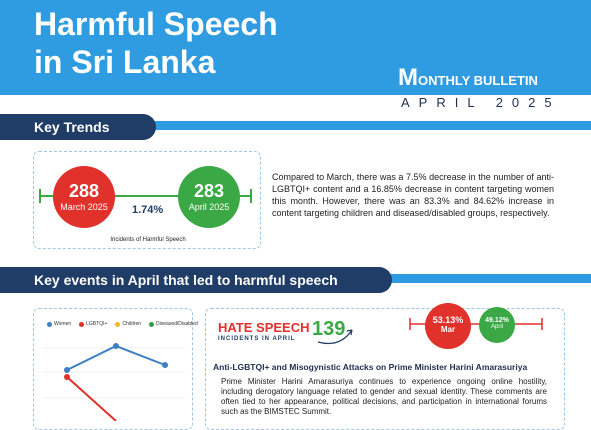  What do you see at coordinates (448, 320) in the screenshot?
I see `march-share: 53.13%` at bounding box center [448, 320].